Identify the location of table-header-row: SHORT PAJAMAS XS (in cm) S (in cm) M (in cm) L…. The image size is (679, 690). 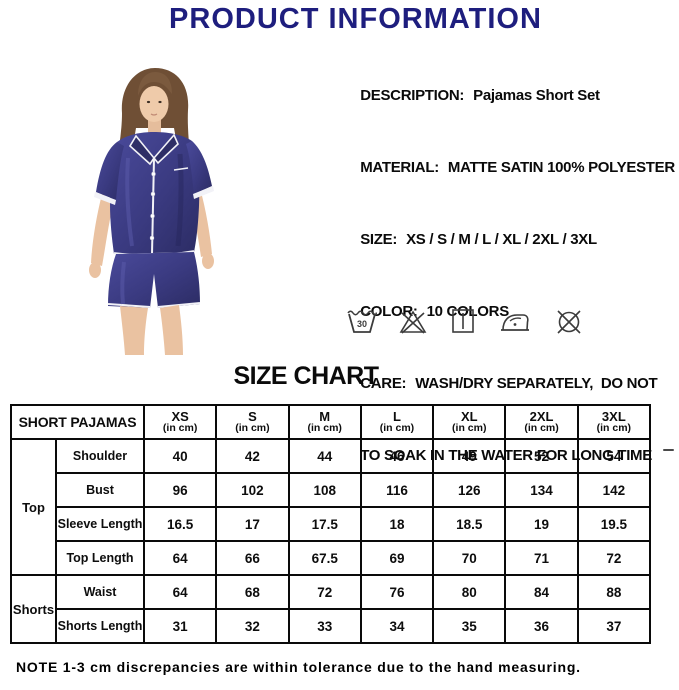
(331, 422).